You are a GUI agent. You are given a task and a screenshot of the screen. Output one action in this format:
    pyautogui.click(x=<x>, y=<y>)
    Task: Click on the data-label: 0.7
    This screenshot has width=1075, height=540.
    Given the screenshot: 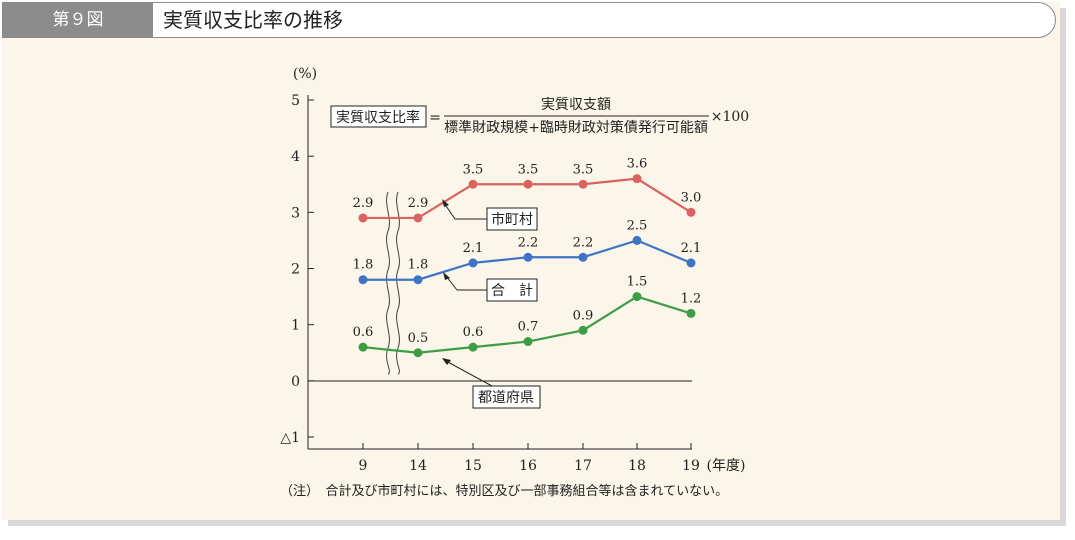 What is the action you would take?
    pyautogui.click(x=528, y=327)
    